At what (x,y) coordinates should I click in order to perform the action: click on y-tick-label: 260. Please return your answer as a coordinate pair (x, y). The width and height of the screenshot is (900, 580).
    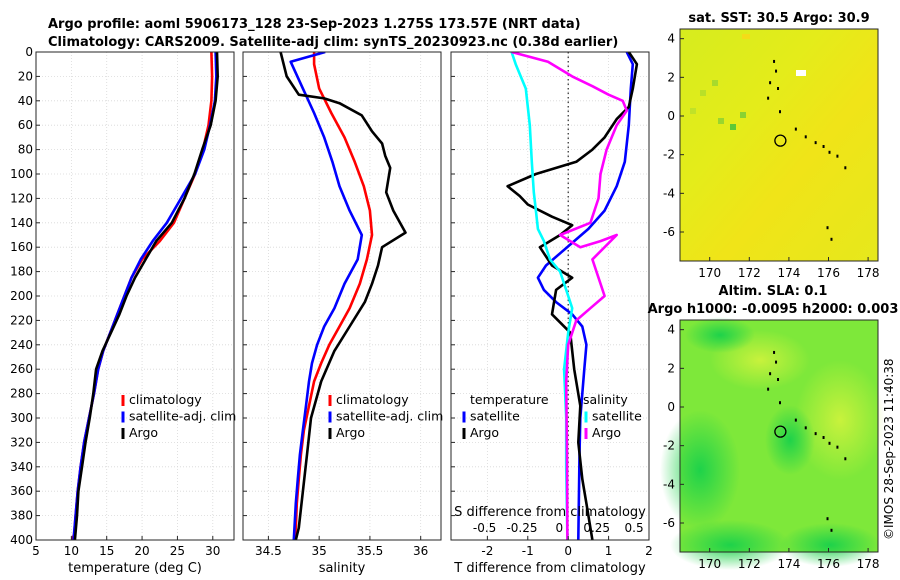
    Looking at the image, I should click on (21, 369).